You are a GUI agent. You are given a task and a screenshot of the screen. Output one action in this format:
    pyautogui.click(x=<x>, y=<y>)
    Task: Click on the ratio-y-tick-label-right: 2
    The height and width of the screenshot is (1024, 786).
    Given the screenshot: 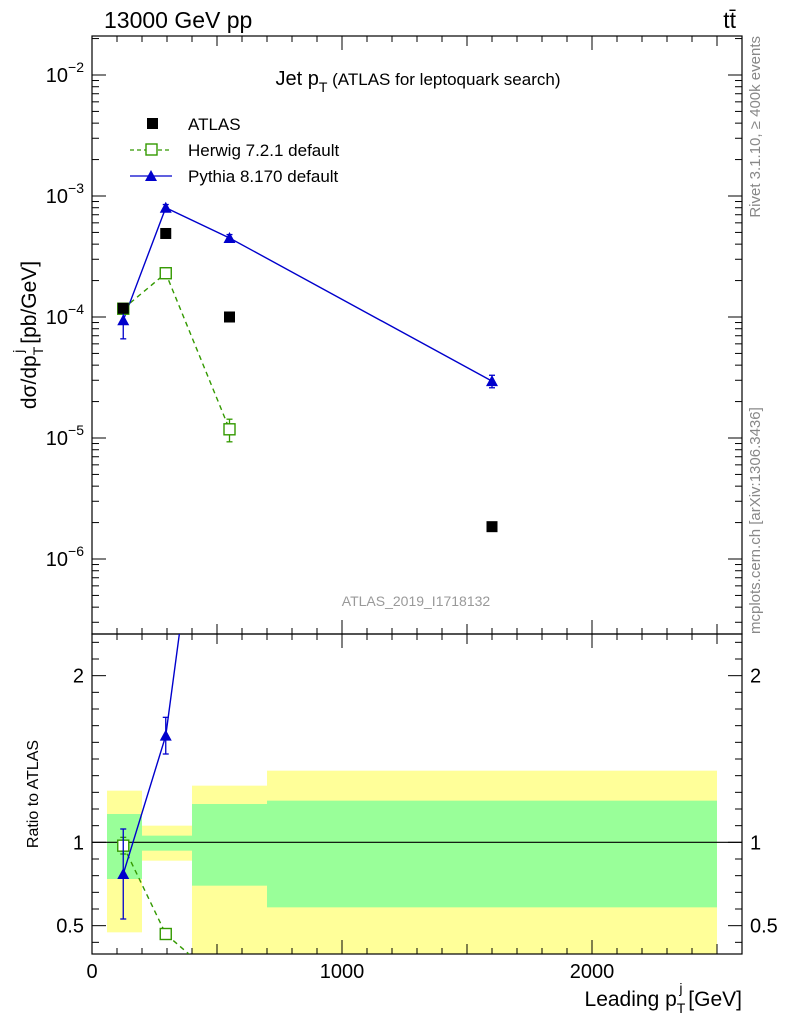 What is the action you would take?
    pyautogui.click(x=755, y=677)
    